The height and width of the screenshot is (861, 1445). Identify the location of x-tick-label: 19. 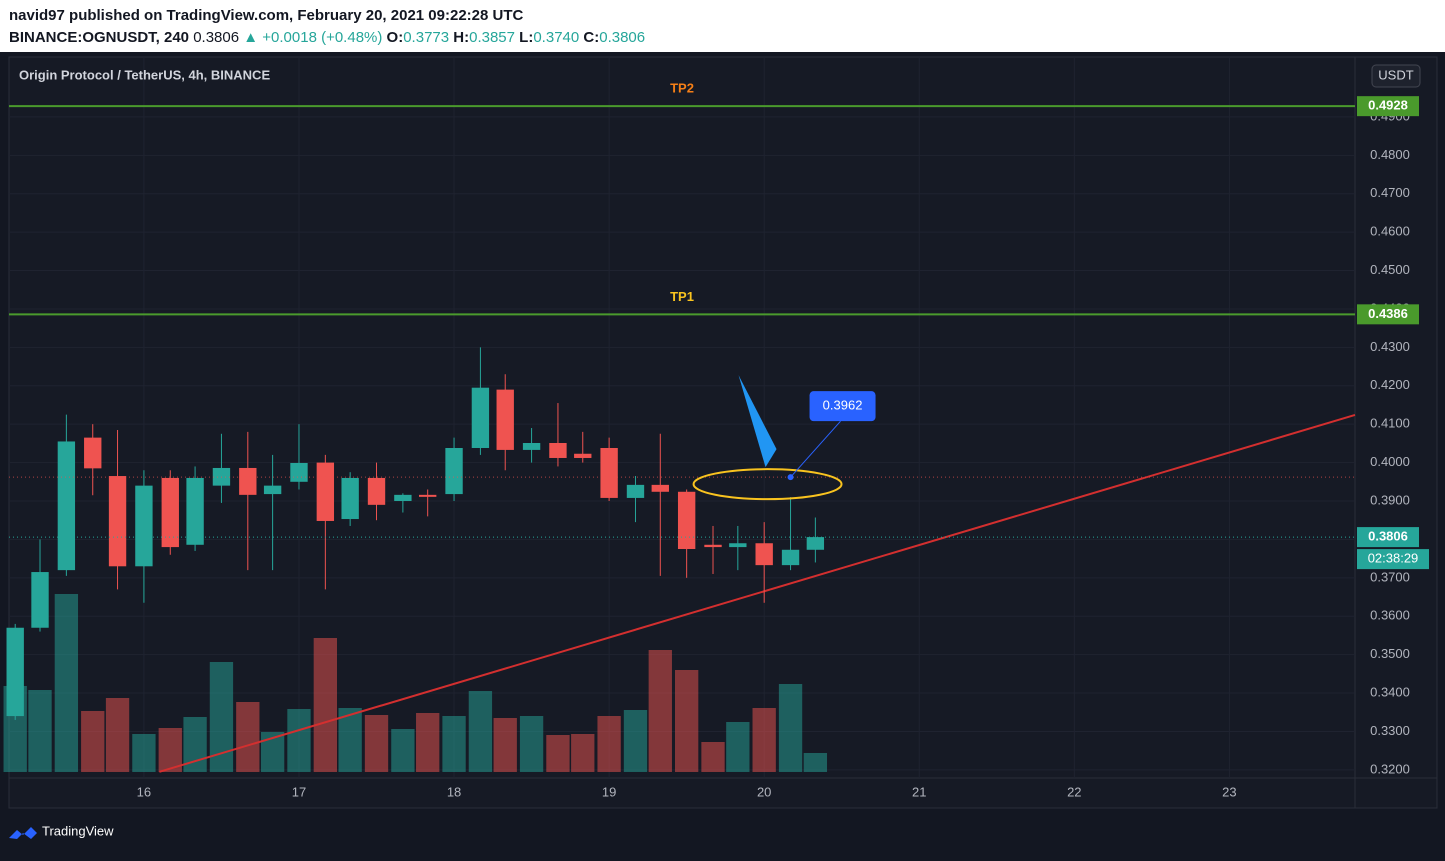
(609, 791).